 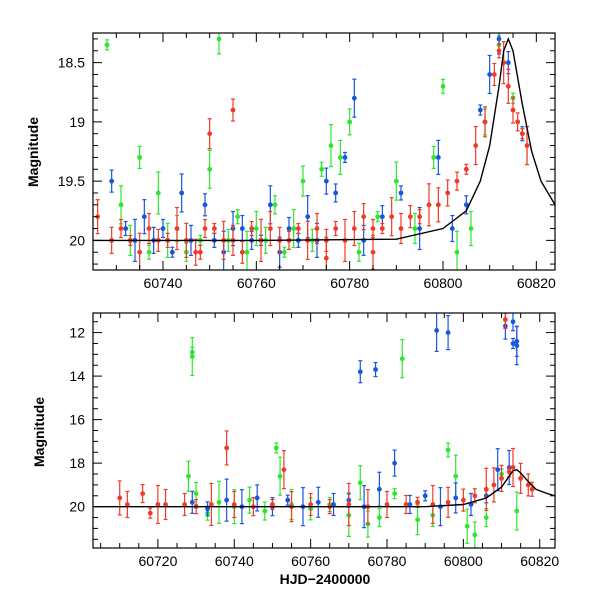 What do you see at coordinates (324, 488) in the screenshot?
I see `model-curve` at bounding box center [324, 488].